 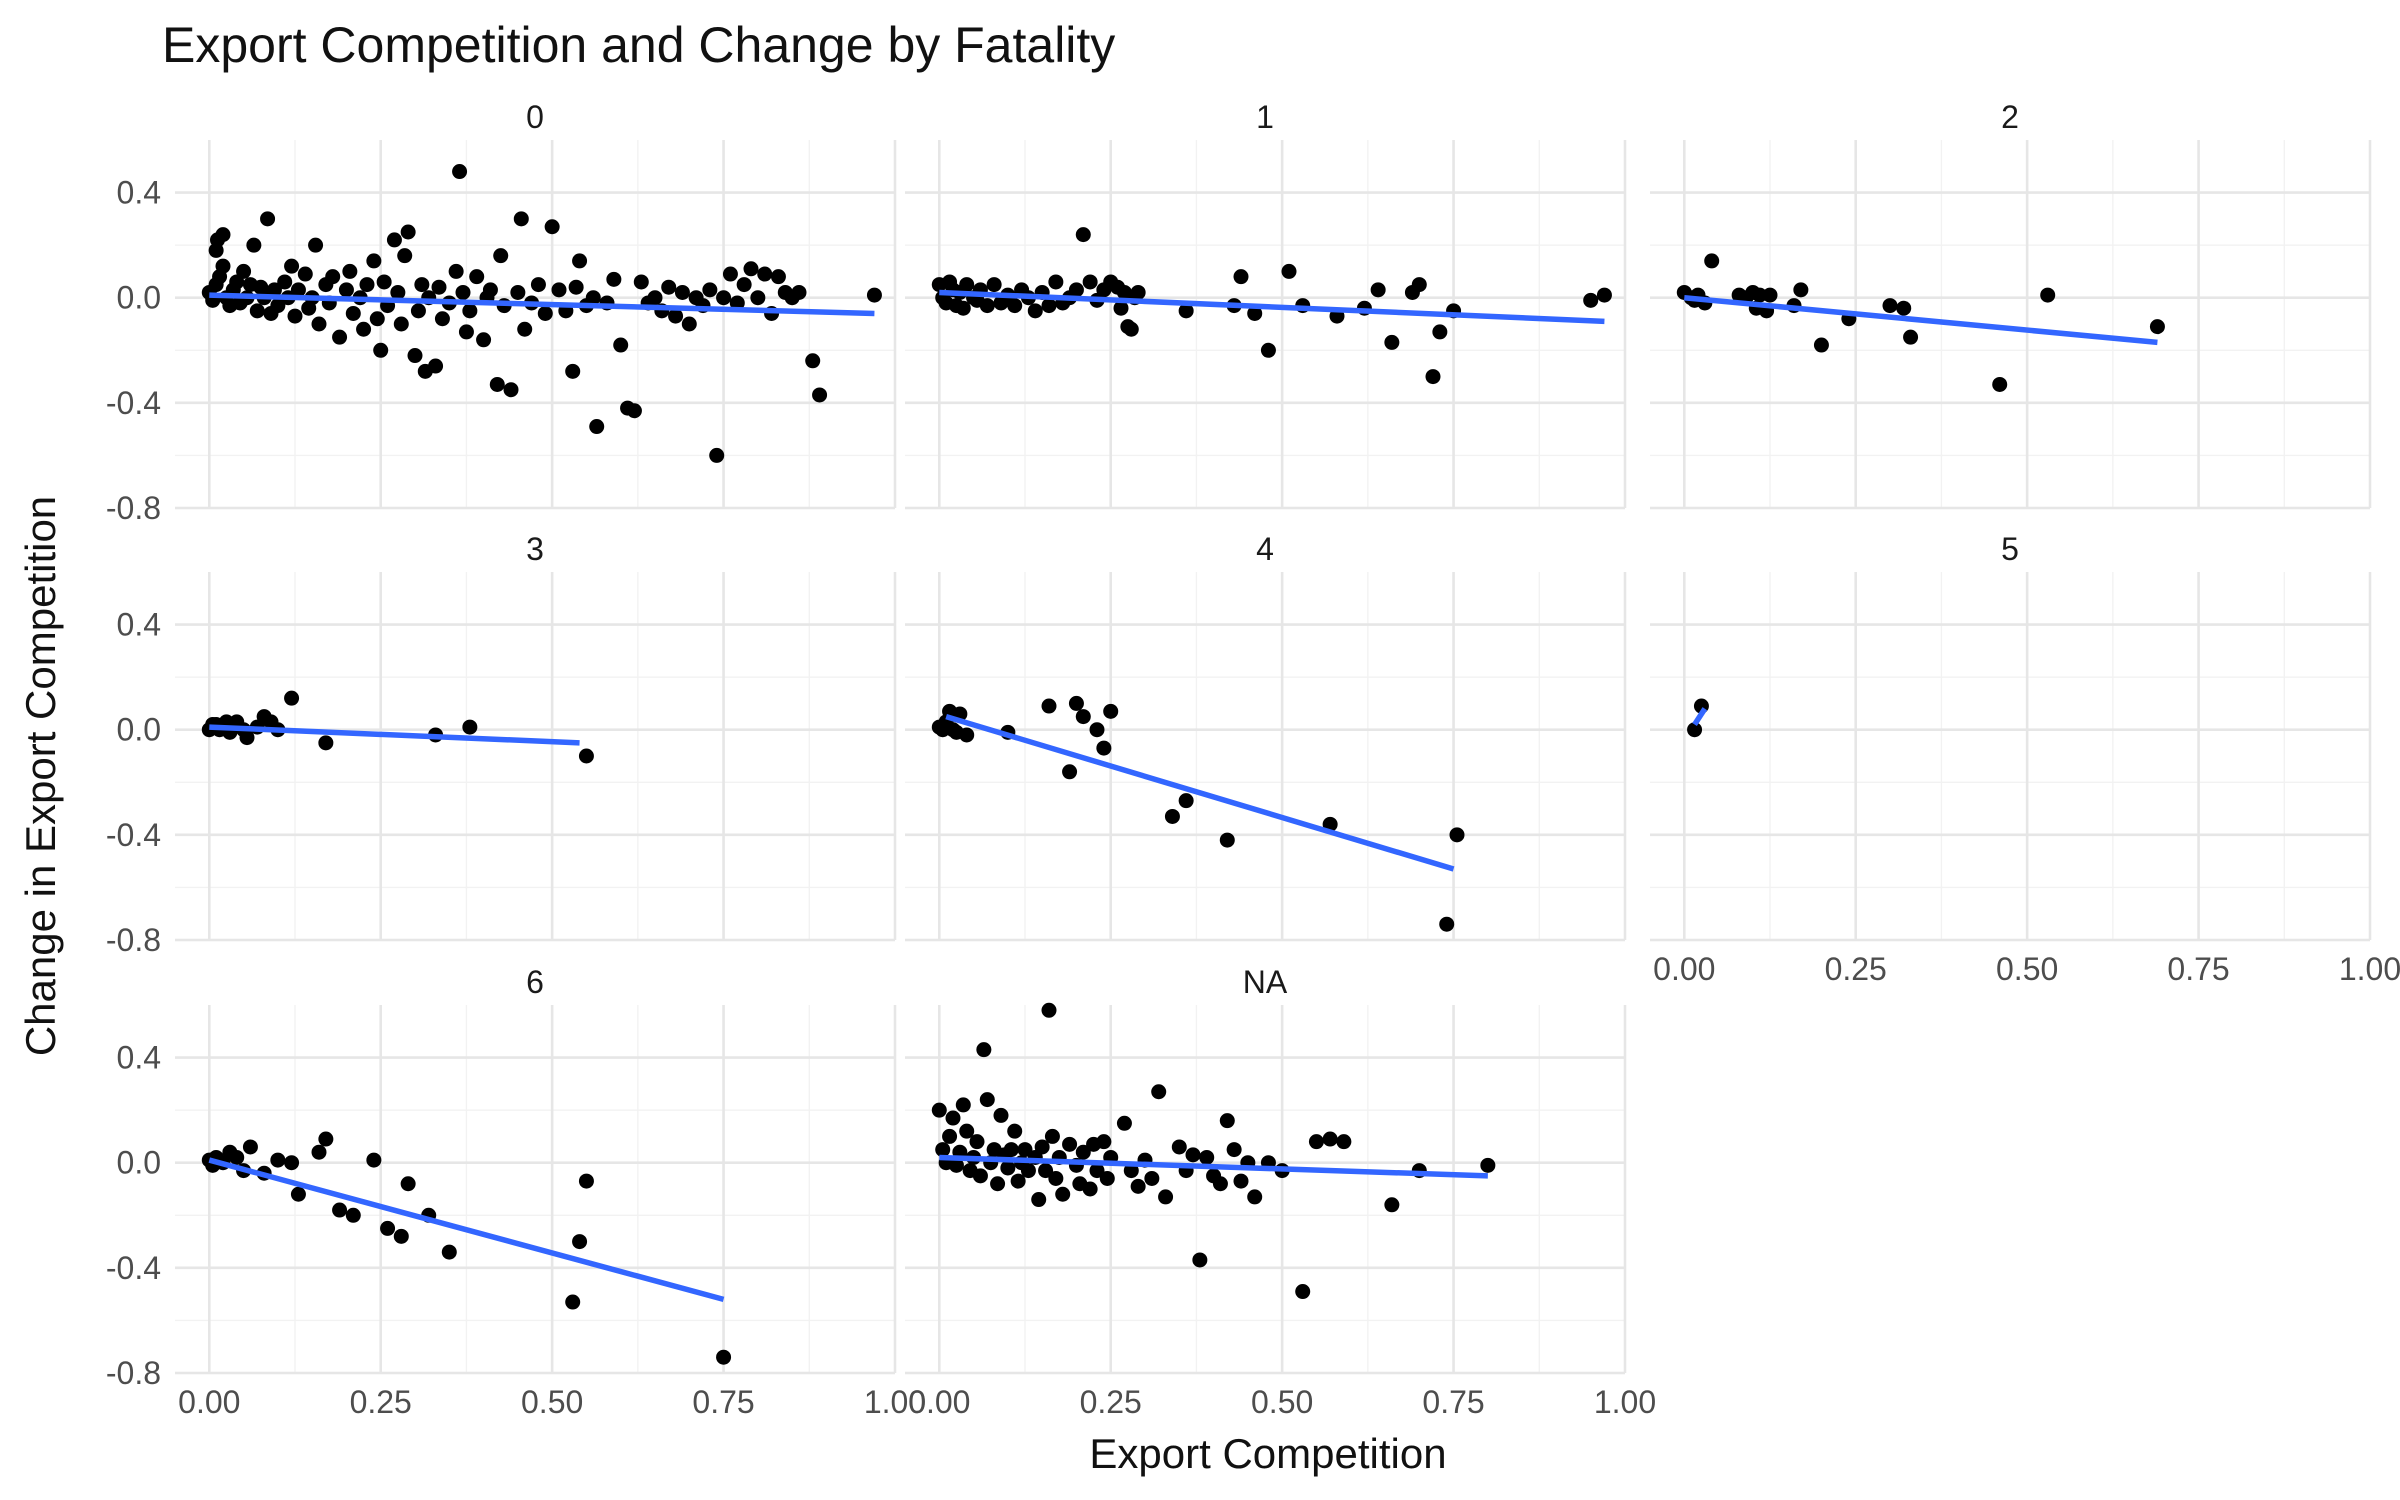 I want to click on x-tick-label: 0.00, so click(x=939, y=1402).